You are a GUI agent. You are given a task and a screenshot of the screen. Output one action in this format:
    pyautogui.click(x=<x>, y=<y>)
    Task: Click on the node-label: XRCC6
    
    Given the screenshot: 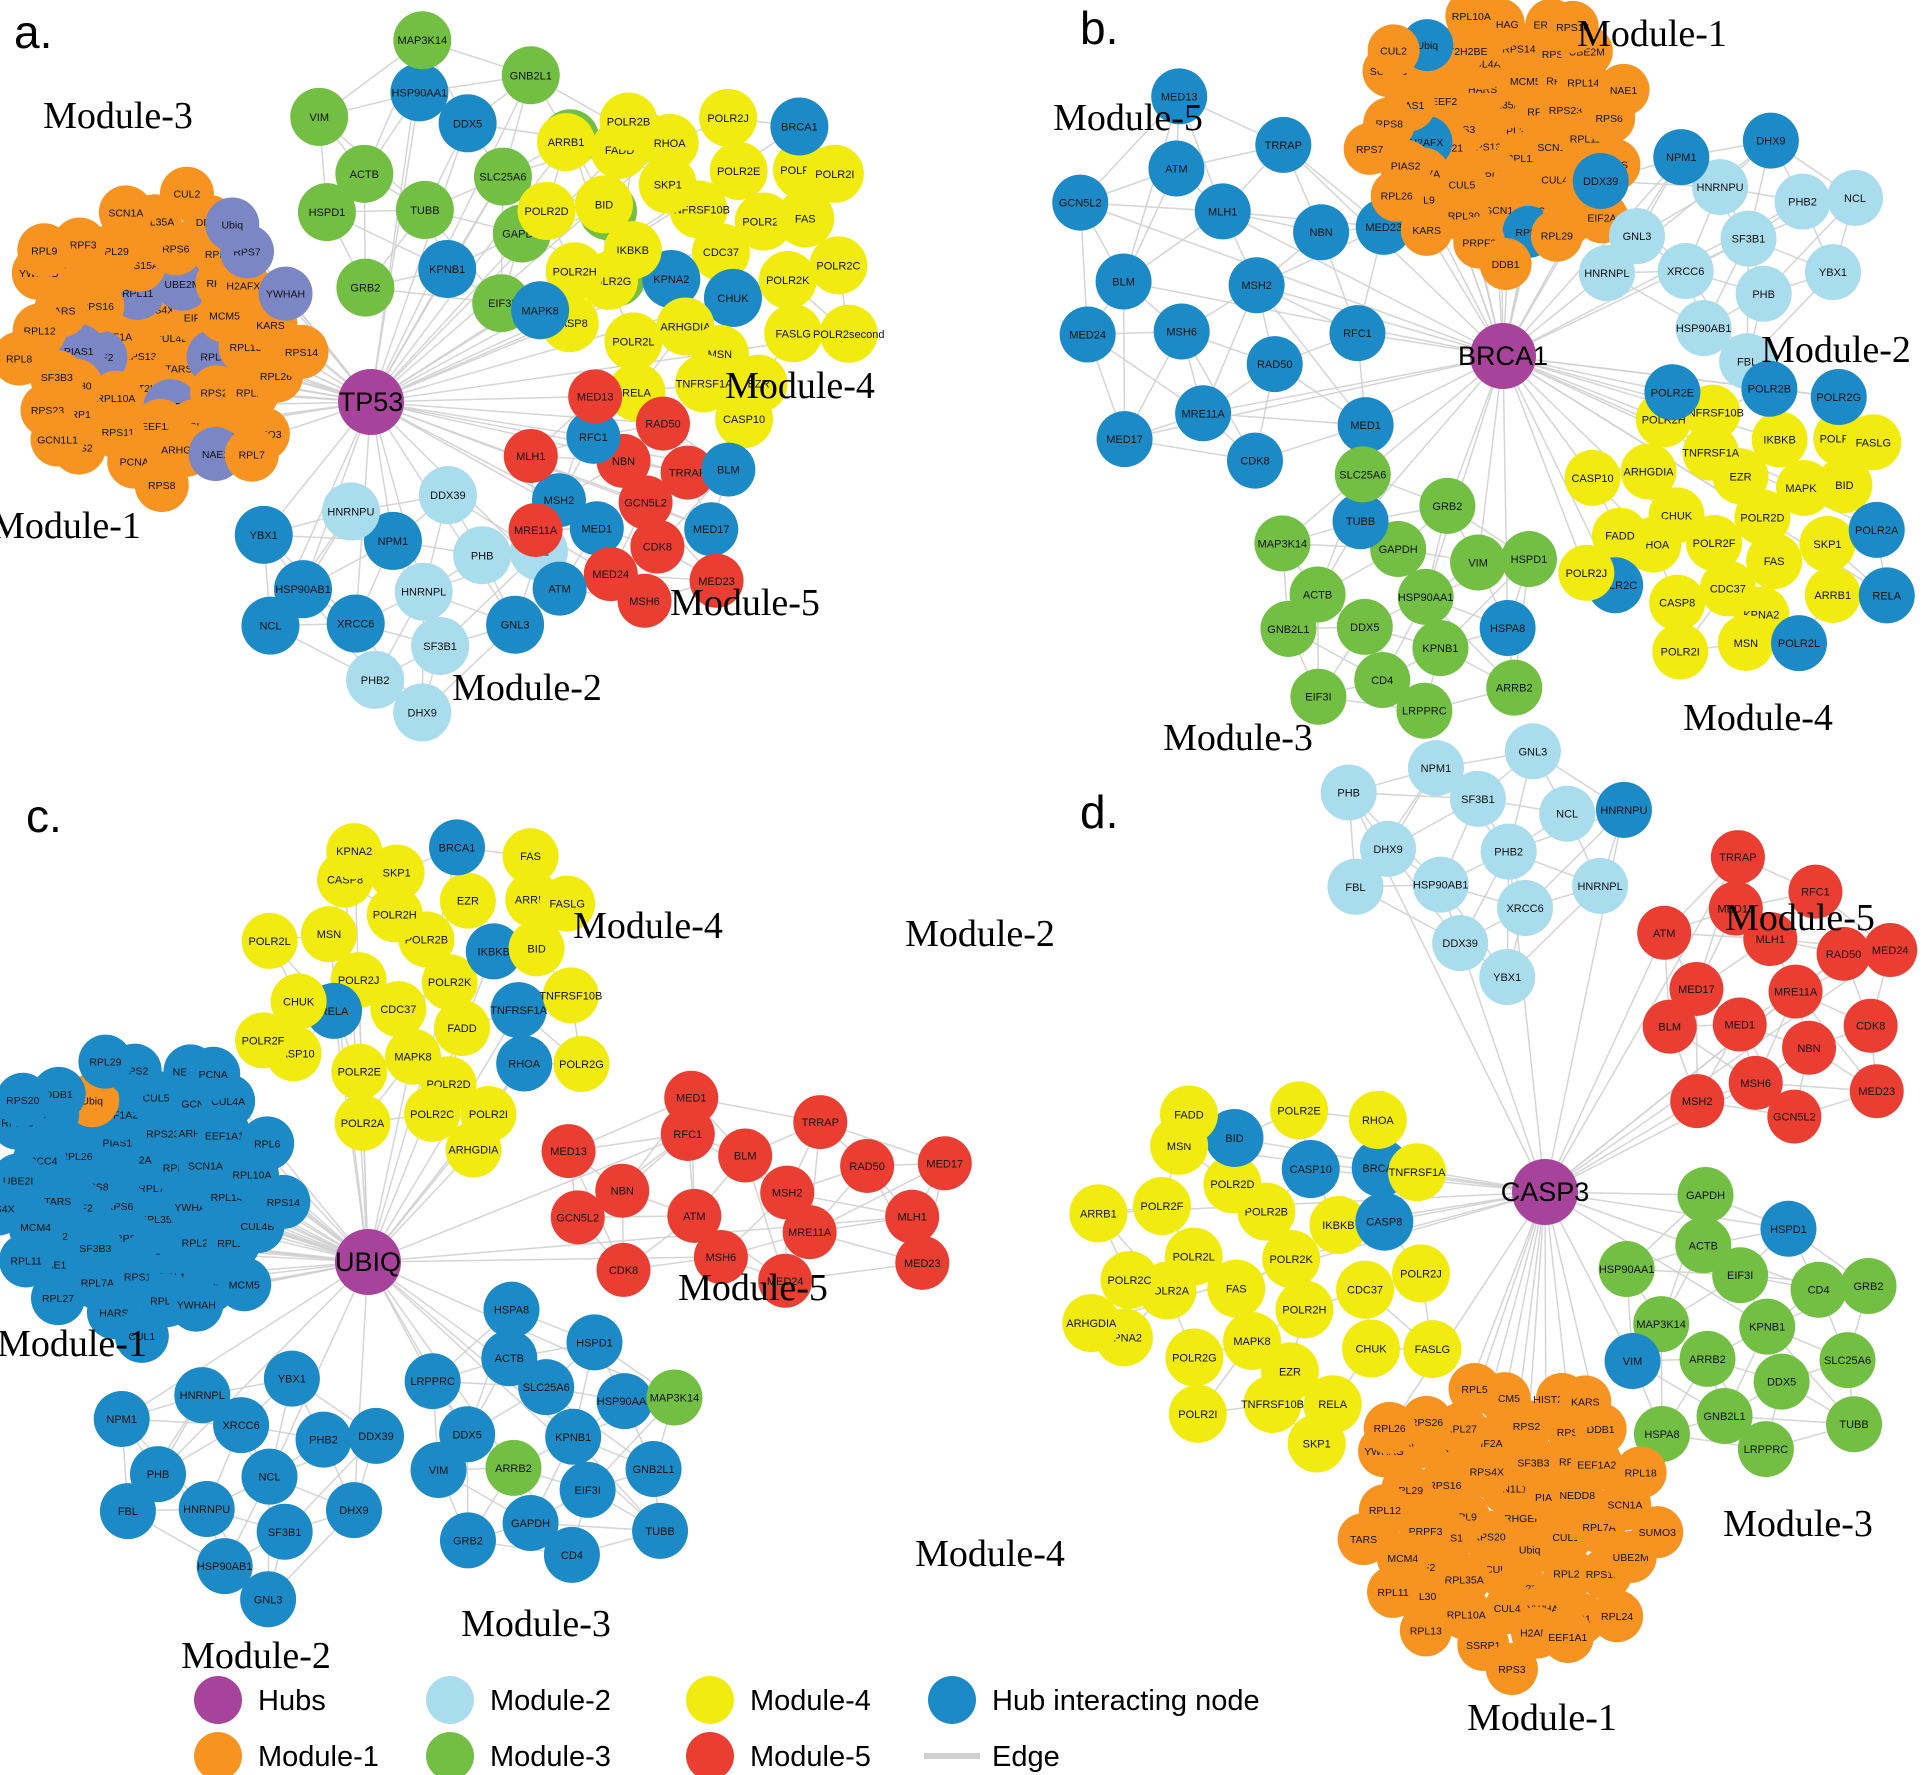 What is the action you would take?
    pyautogui.click(x=240, y=1426)
    